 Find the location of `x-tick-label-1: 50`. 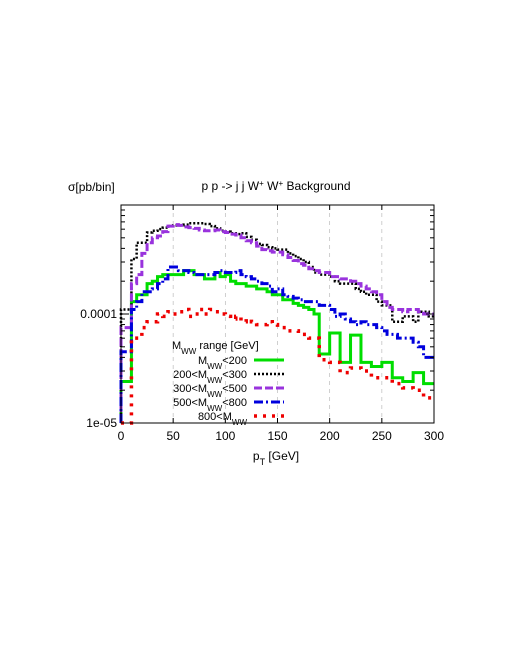

x-tick-label-1: 50 is located at coordinates (173, 436).